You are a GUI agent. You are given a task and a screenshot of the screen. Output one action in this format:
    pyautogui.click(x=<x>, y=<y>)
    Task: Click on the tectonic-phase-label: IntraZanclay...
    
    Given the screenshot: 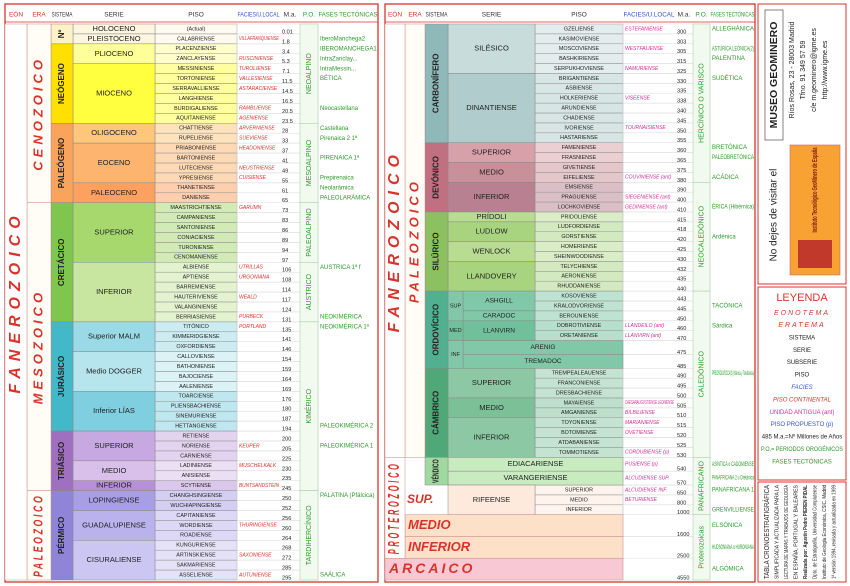 What is the action you would take?
    pyautogui.click(x=339, y=59)
    